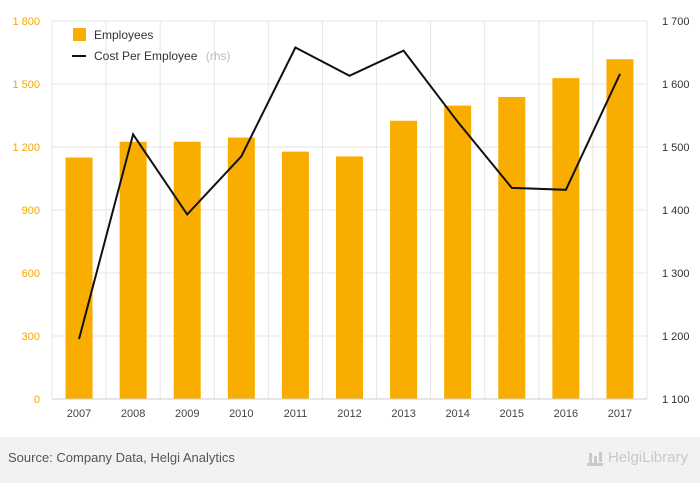 The image size is (700, 483). Describe the element at coordinates (403, 414) in the screenshot. I see `x-tick-label: 2013` at that location.